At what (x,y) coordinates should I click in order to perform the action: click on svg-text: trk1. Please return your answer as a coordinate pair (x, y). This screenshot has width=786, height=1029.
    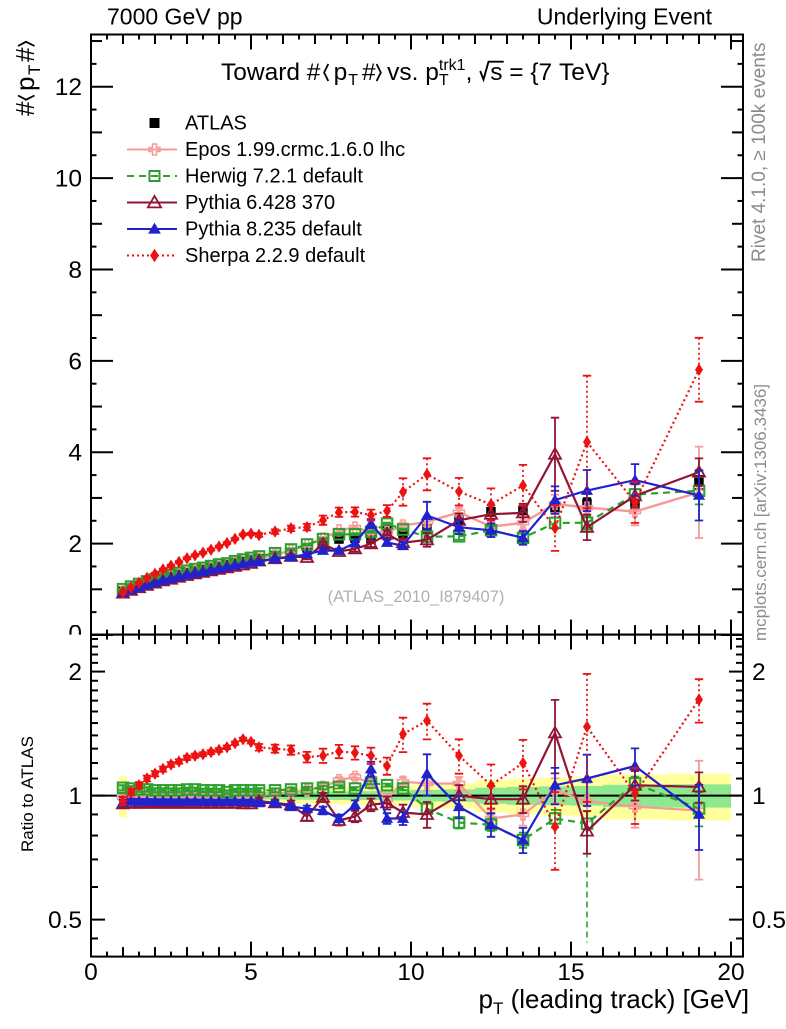
    Looking at the image, I should click on (452, 65).